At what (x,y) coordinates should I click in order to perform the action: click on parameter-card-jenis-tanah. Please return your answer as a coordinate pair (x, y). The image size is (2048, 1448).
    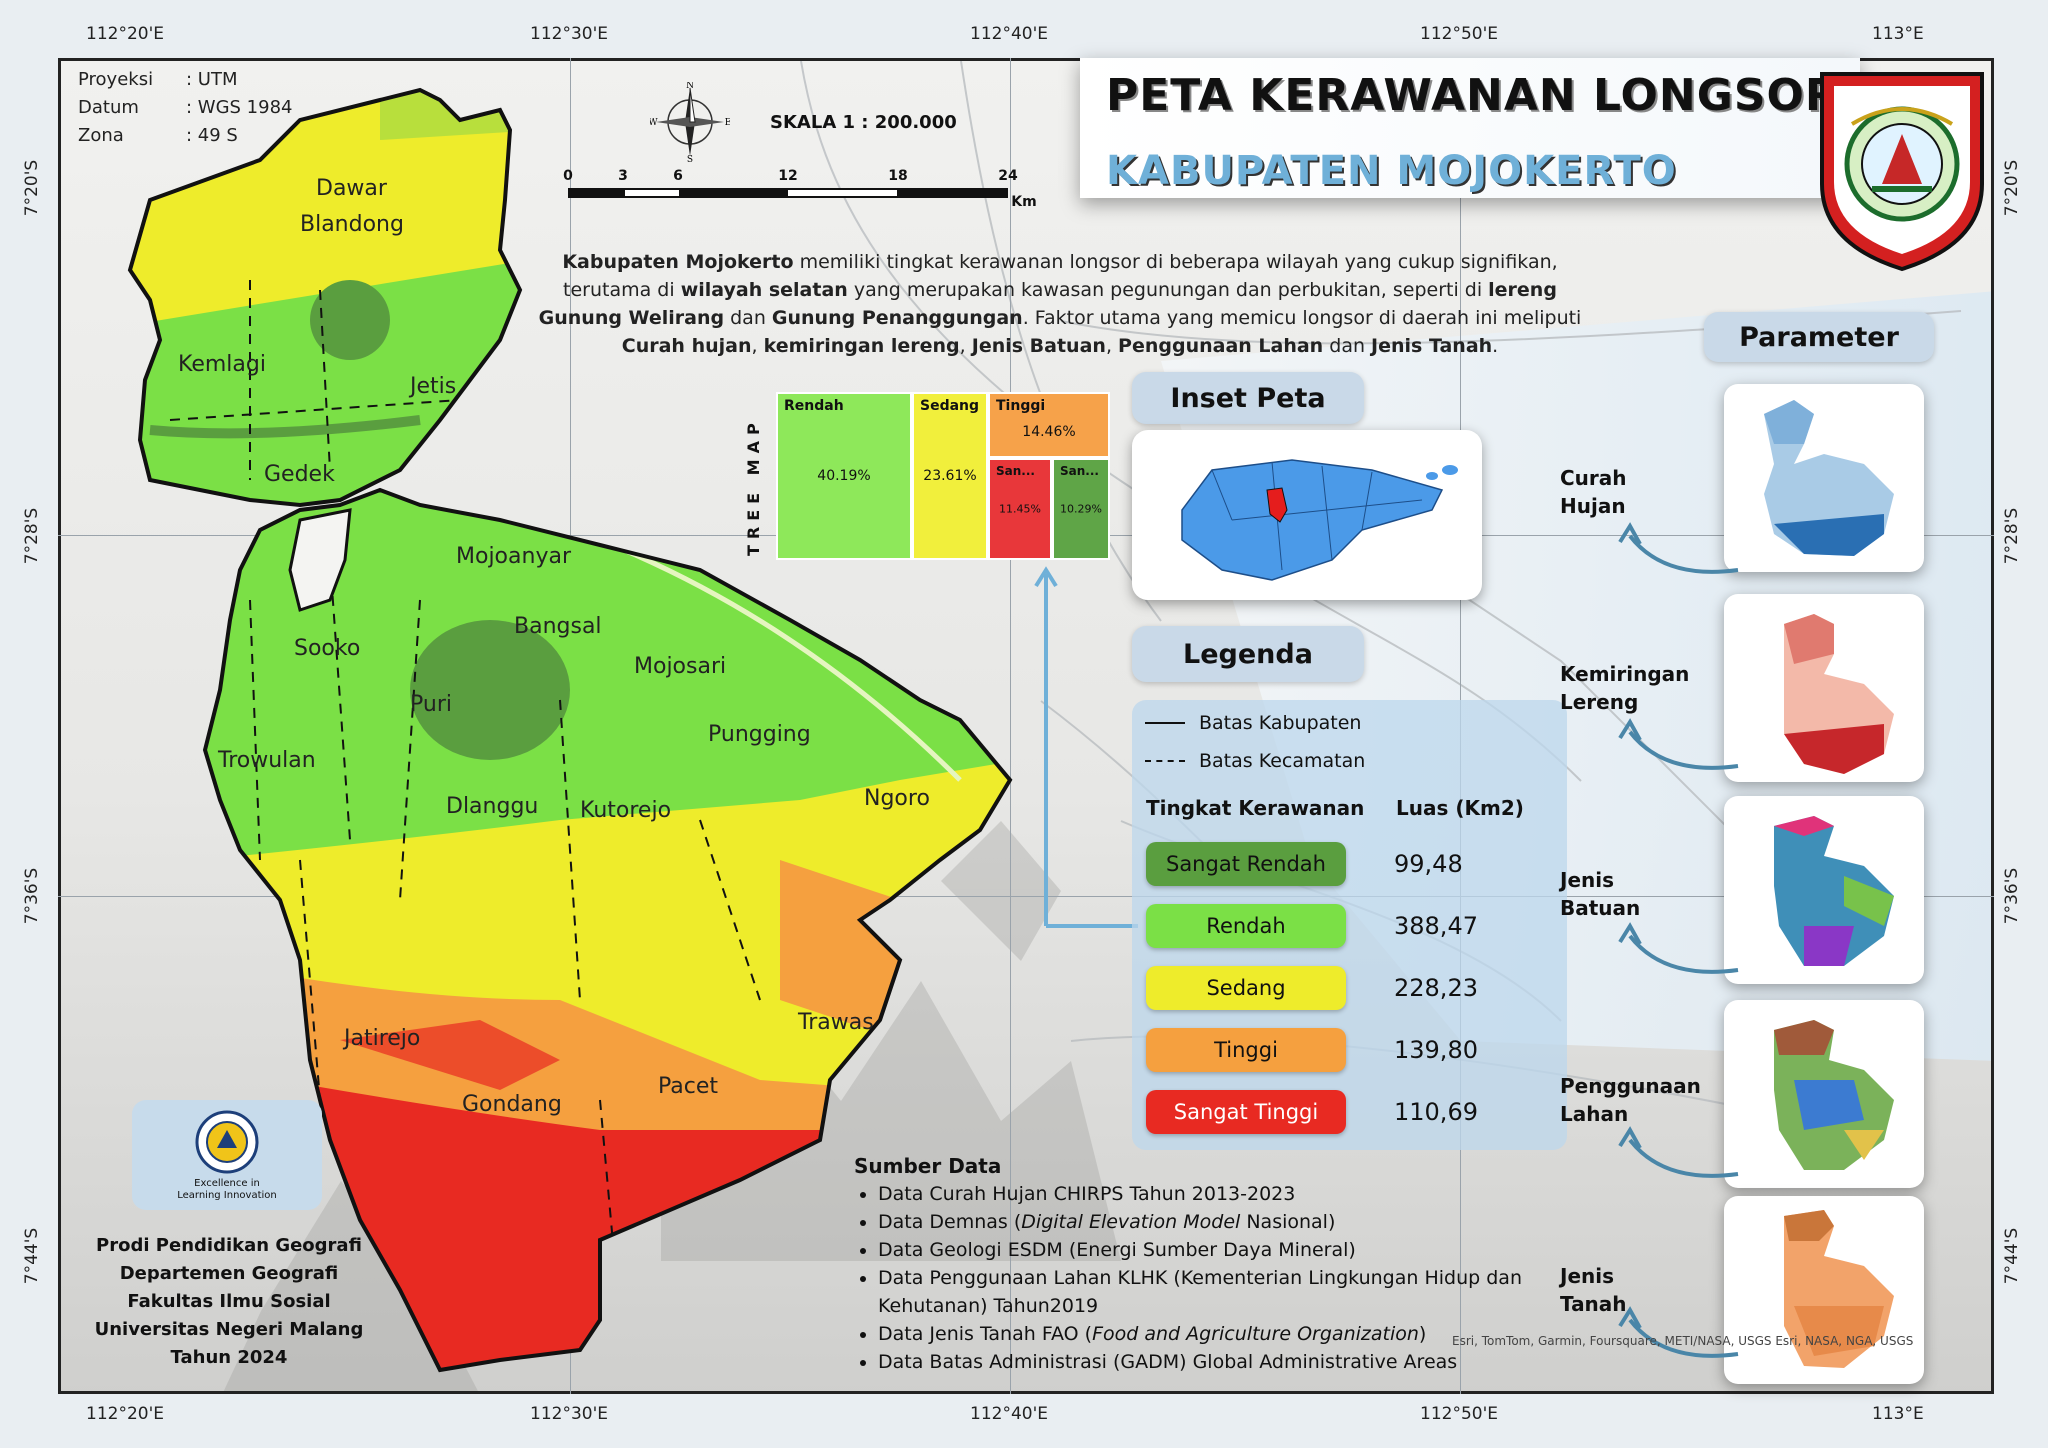
    Looking at the image, I should click on (1824, 1290).